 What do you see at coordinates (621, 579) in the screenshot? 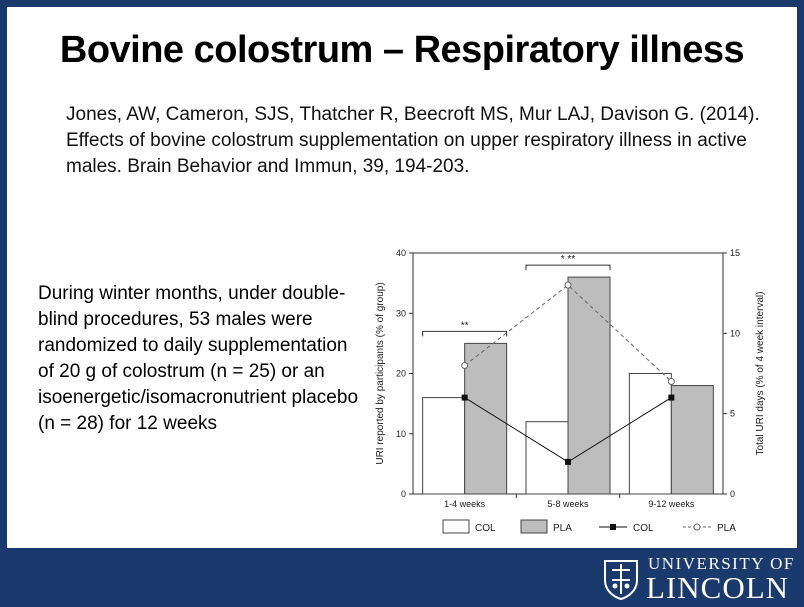
I see `university-crest-icon` at bounding box center [621, 579].